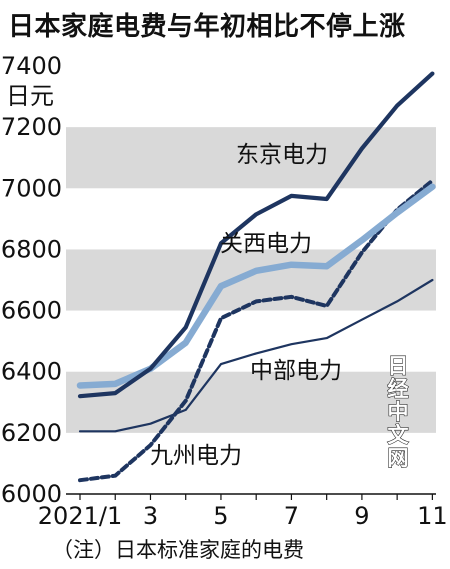 This screenshot has width=450, height=569. I want to click on watermark-char: 经, so click(398, 389).